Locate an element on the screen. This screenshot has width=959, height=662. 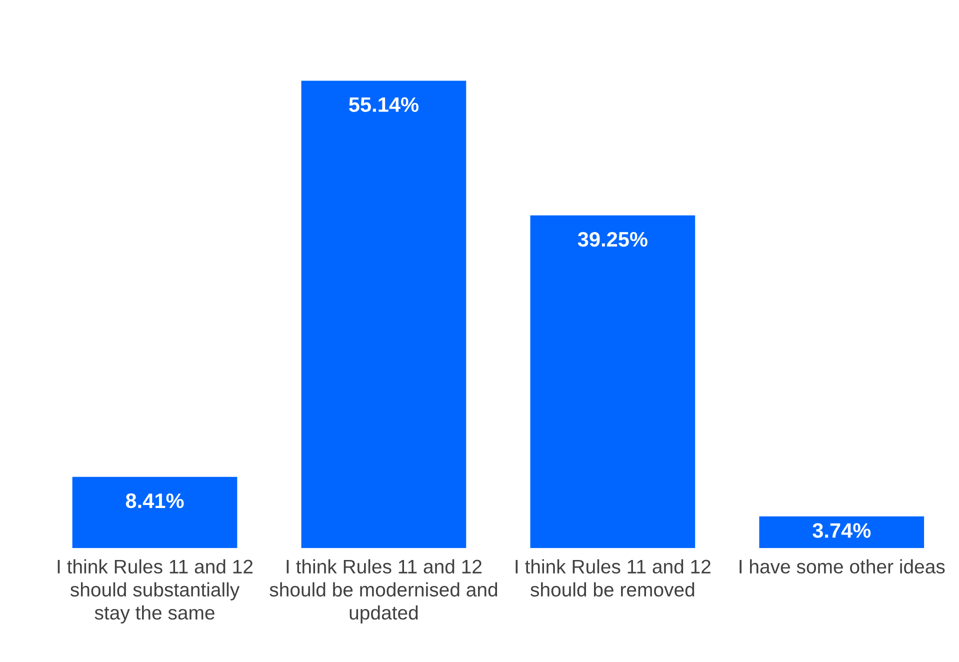
x-tick-label: I think Rules 11 and 12 should substantially stay the same is located at coordinates (155, 591).